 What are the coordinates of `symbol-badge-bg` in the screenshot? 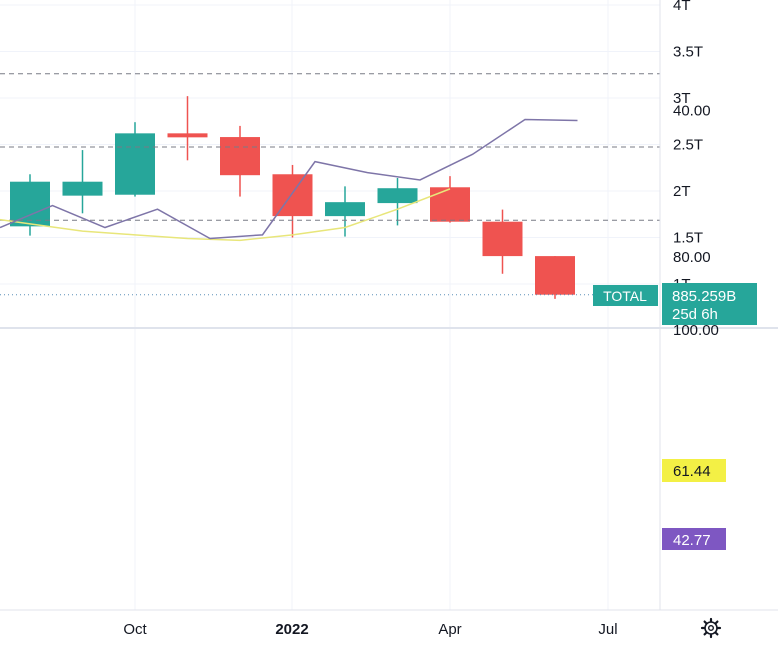 It's located at (625, 295).